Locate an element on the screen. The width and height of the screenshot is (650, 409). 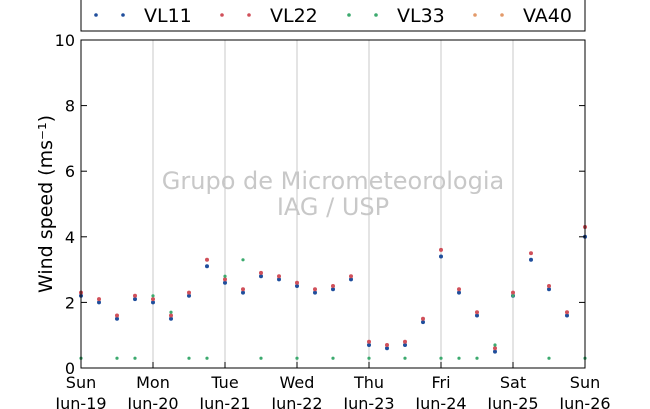
x-tick-label-date: Jun-21 is located at coordinates (224, 401).